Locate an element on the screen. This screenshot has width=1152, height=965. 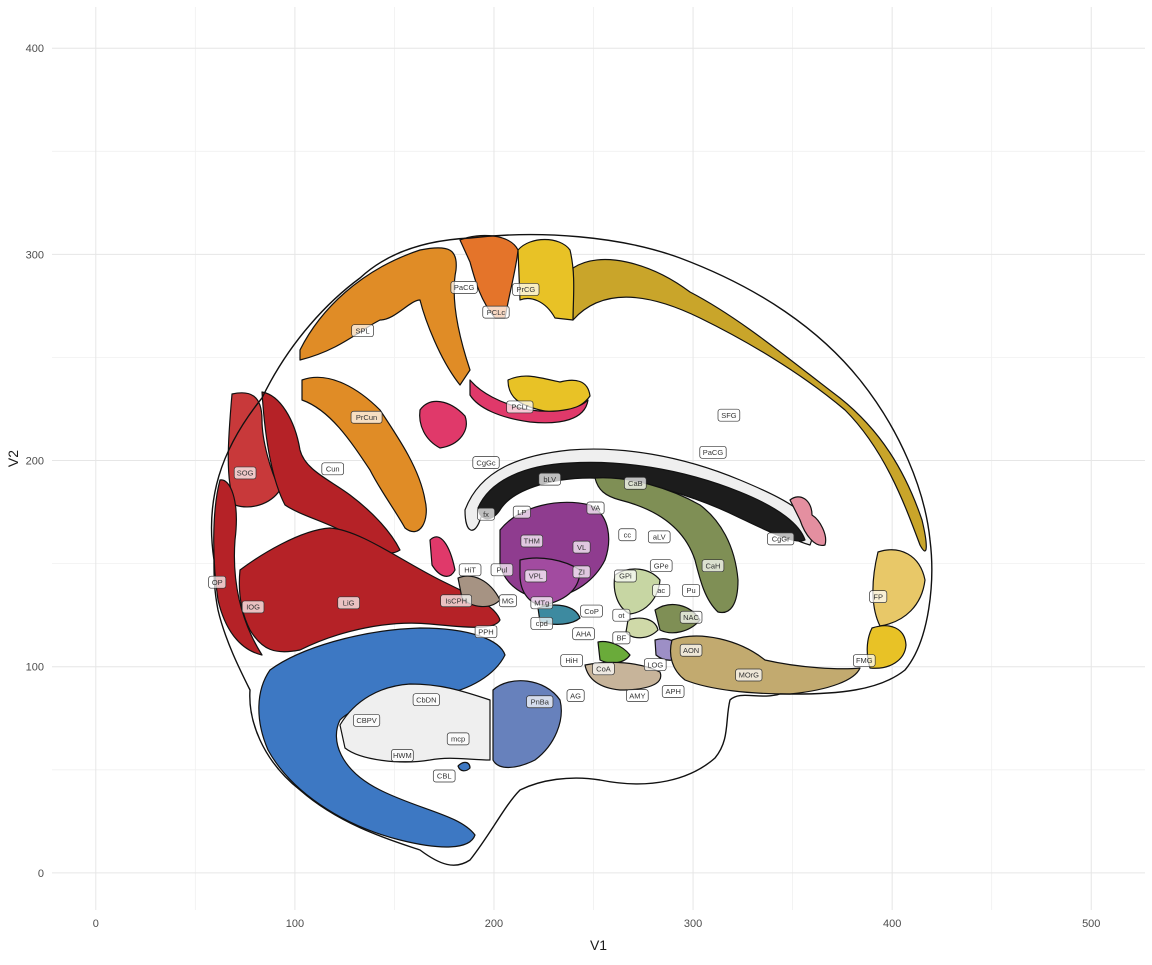
region-label-text: CBL is located at coordinates (444, 776).